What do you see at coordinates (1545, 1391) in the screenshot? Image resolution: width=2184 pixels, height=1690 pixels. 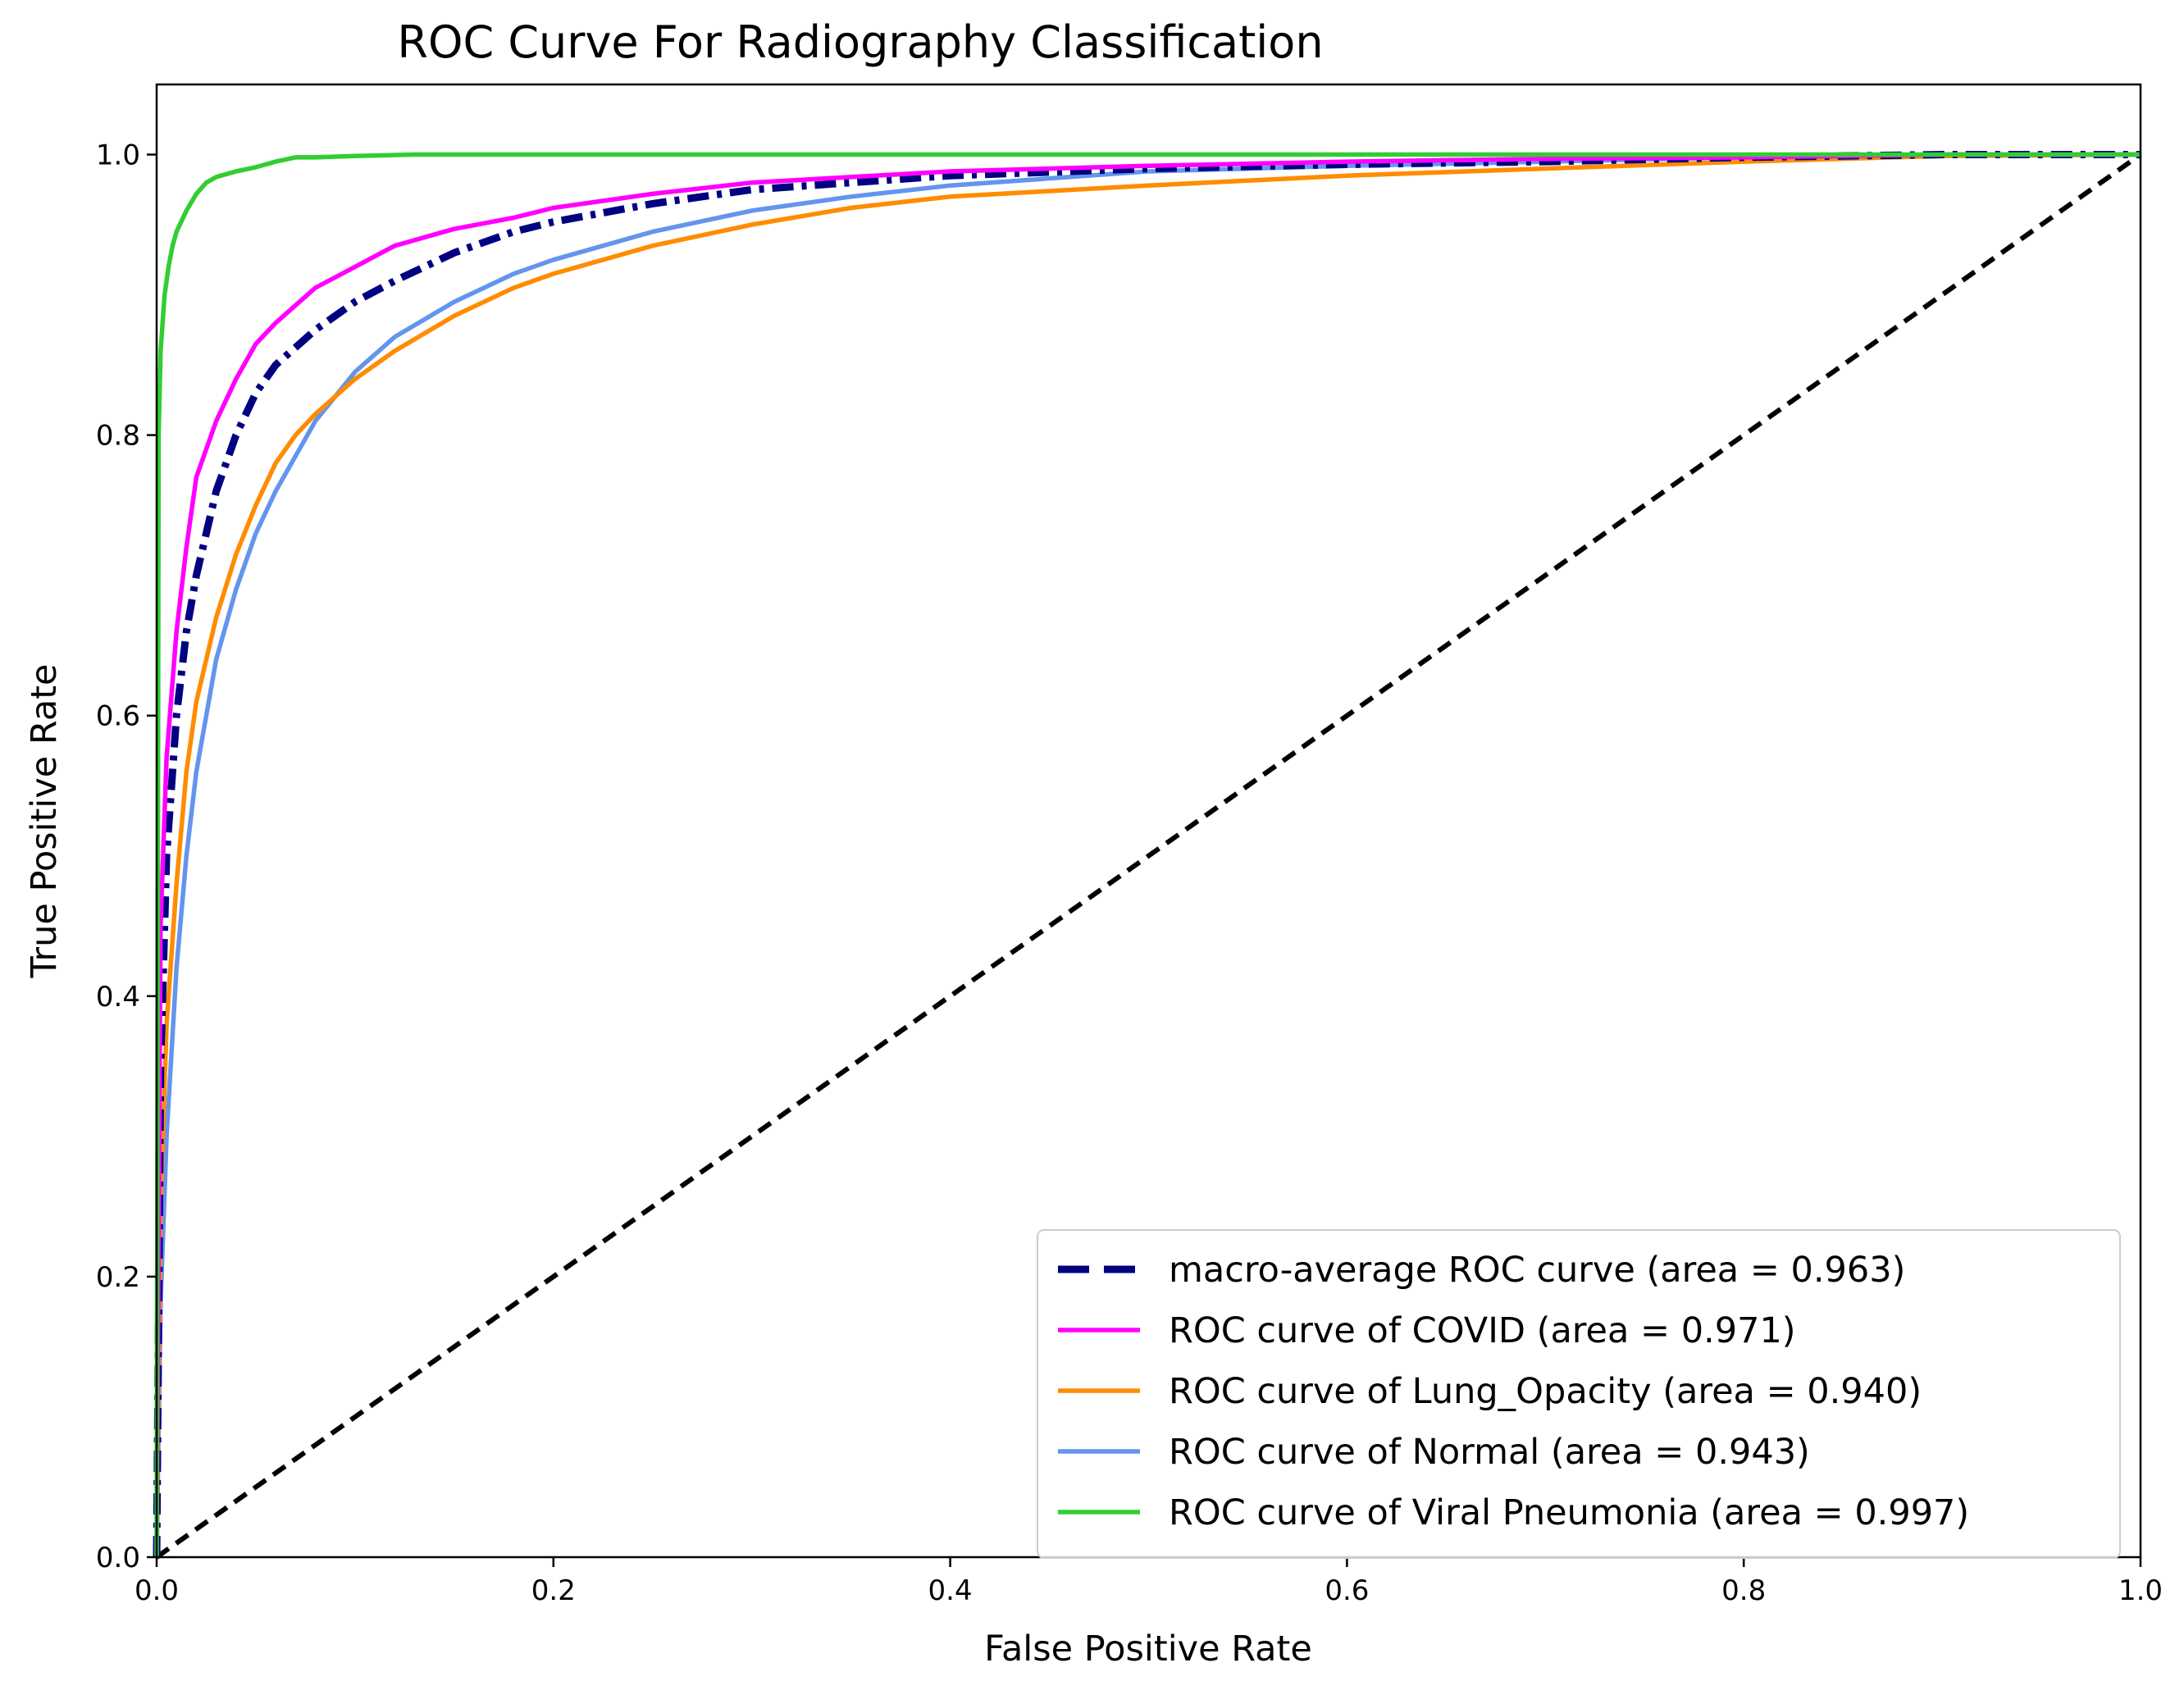 I see `legend-entry: ROC curve of Lung_Opacity (area = 0.940)` at bounding box center [1545, 1391].